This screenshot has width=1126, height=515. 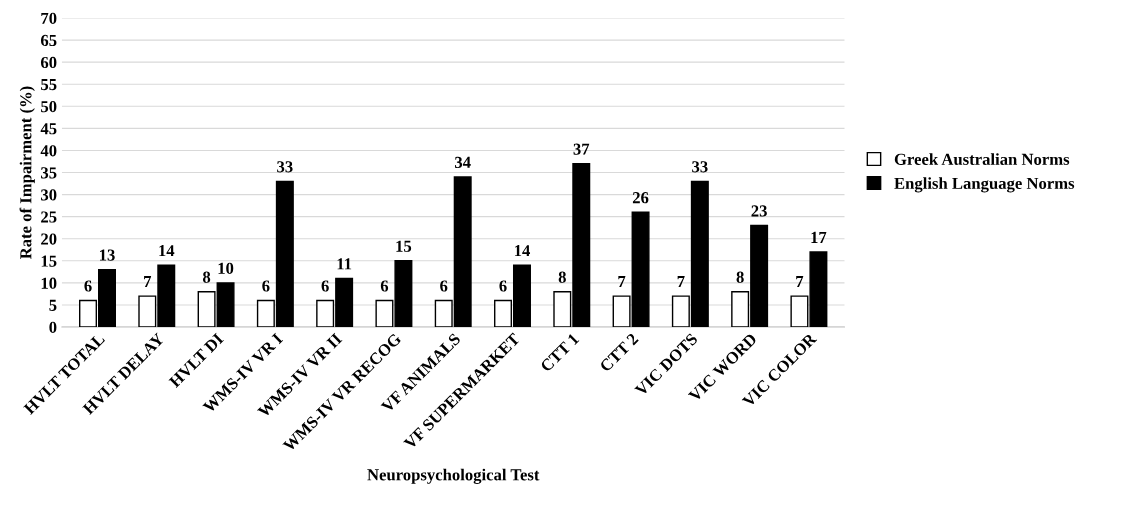 What do you see at coordinates (344, 264) in the screenshot?
I see `data-label: 11` at bounding box center [344, 264].